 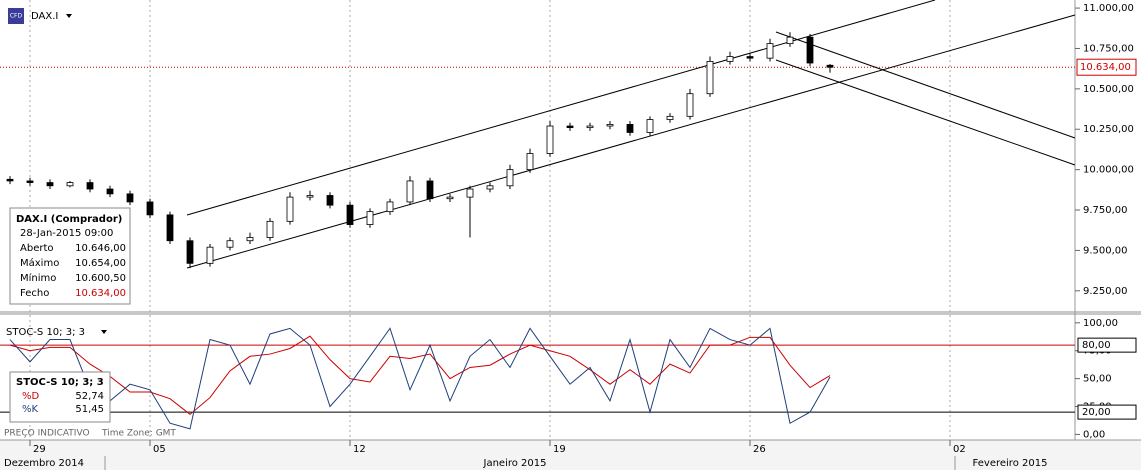 What do you see at coordinates (30, 409) in the screenshot?
I see `legend-name: %K` at bounding box center [30, 409].